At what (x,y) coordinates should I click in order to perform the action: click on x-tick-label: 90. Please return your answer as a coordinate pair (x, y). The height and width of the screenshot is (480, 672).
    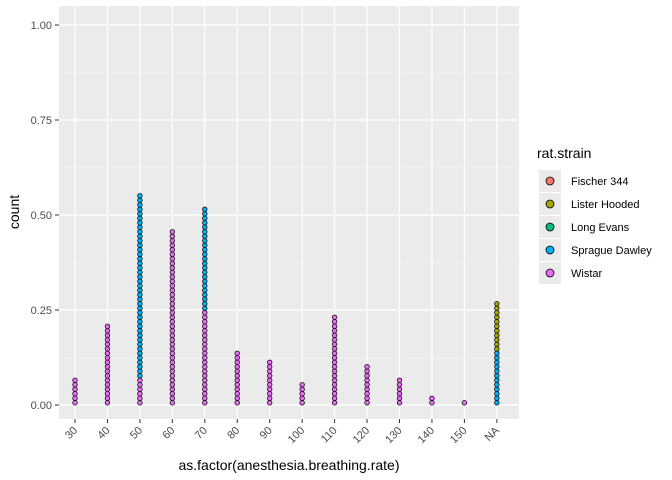
    Looking at the image, I should click on (266, 433).